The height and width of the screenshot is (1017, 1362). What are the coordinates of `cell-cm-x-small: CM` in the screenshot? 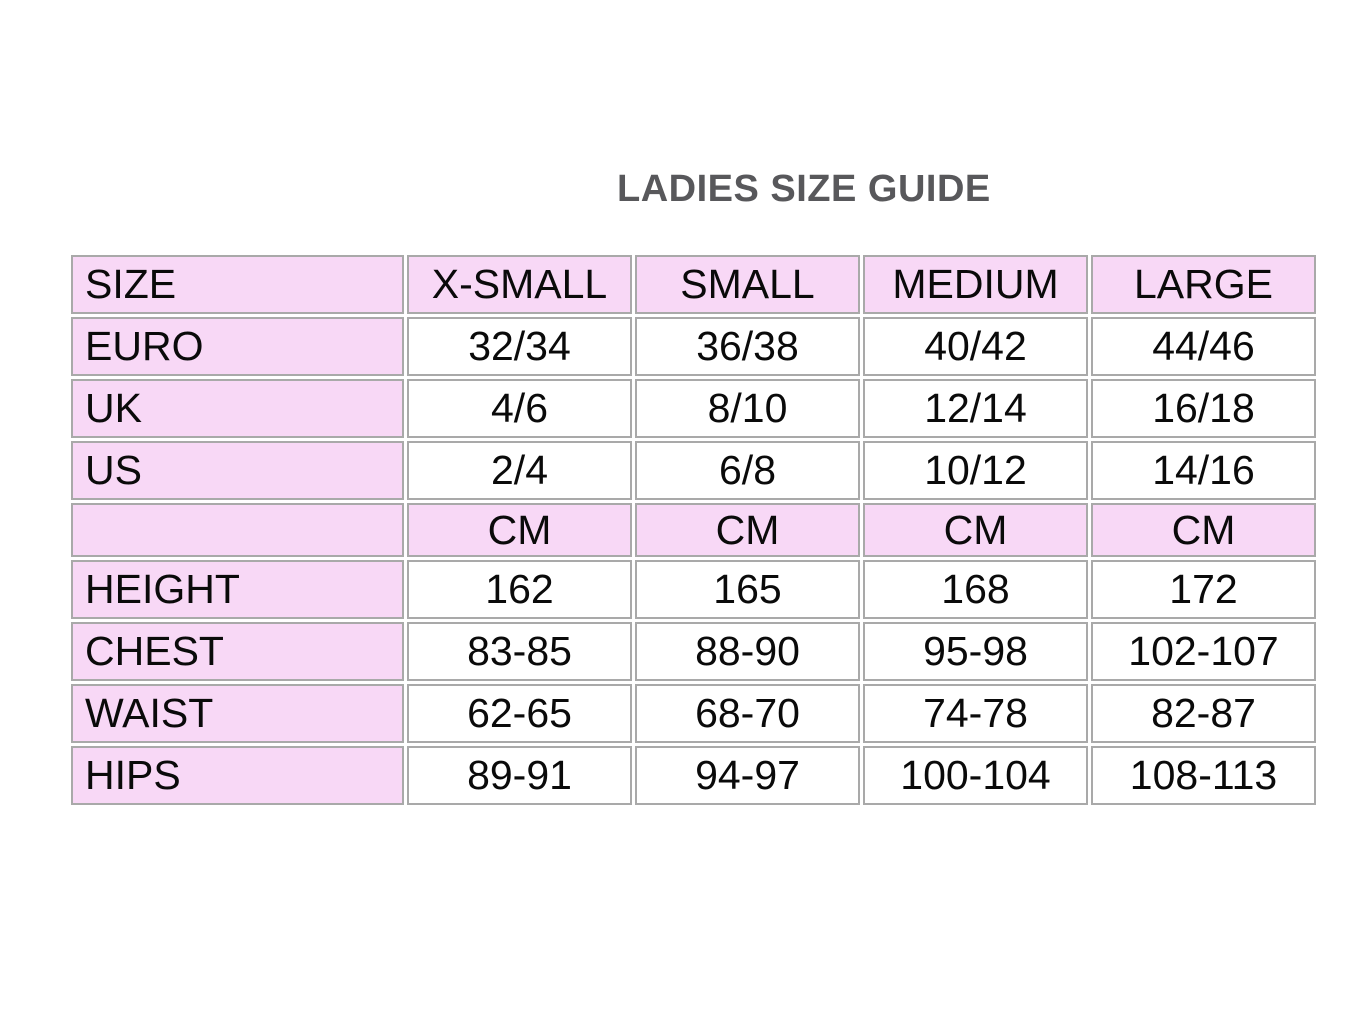 It's located at (519, 530).